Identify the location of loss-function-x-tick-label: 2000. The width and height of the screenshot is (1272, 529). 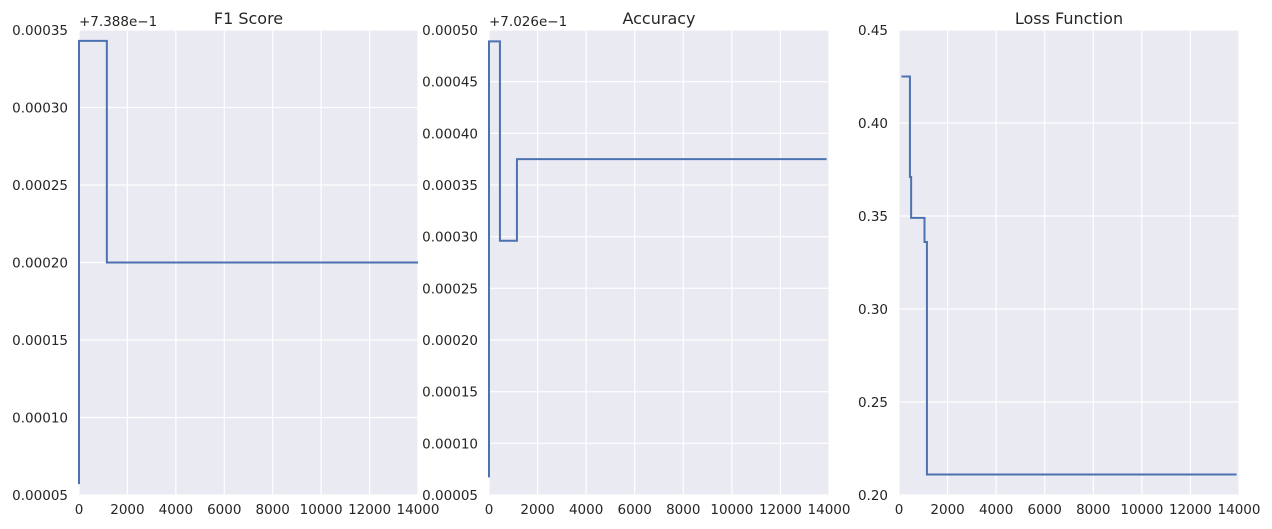
(947, 510).